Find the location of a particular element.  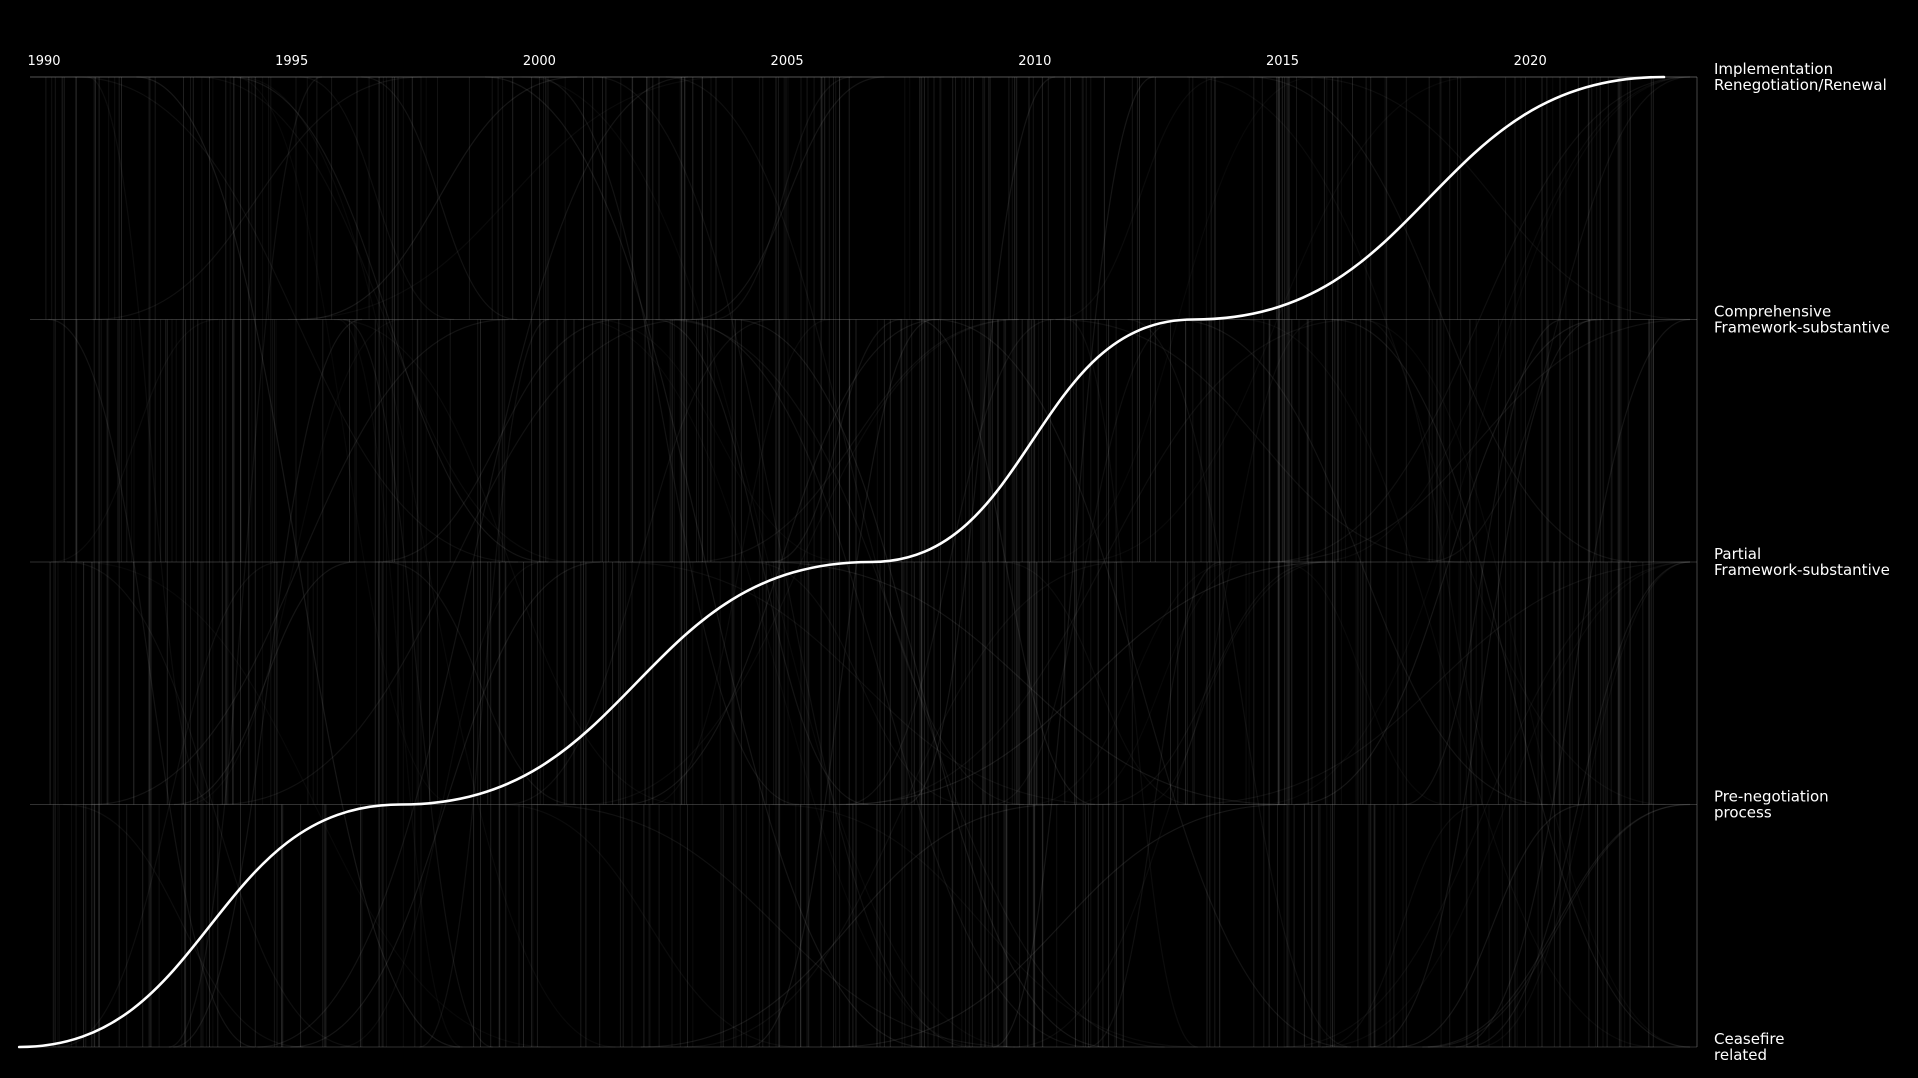

stage-label: Partial Framework-substantive is located at coordinates (1802, 562).